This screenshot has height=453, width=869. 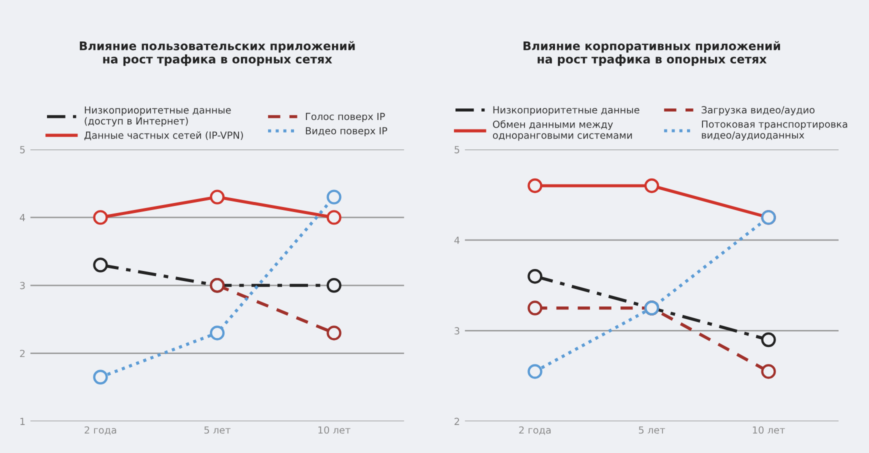 What do you see at coordinates (775, 130) in the screenshot?
I see `legend-label: Потоковая транспортировка видео/аудиоданных` at bounding box center [775, 130].